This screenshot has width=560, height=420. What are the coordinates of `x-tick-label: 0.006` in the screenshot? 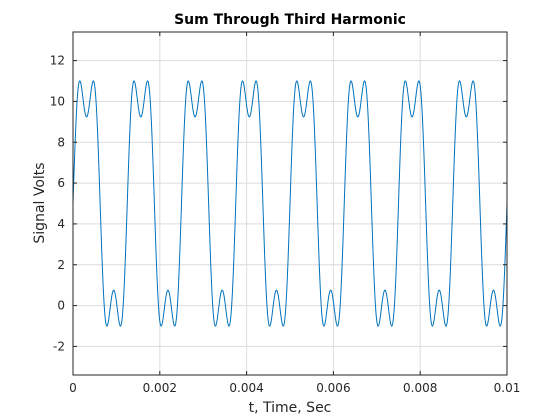 It's located at (333, 388).